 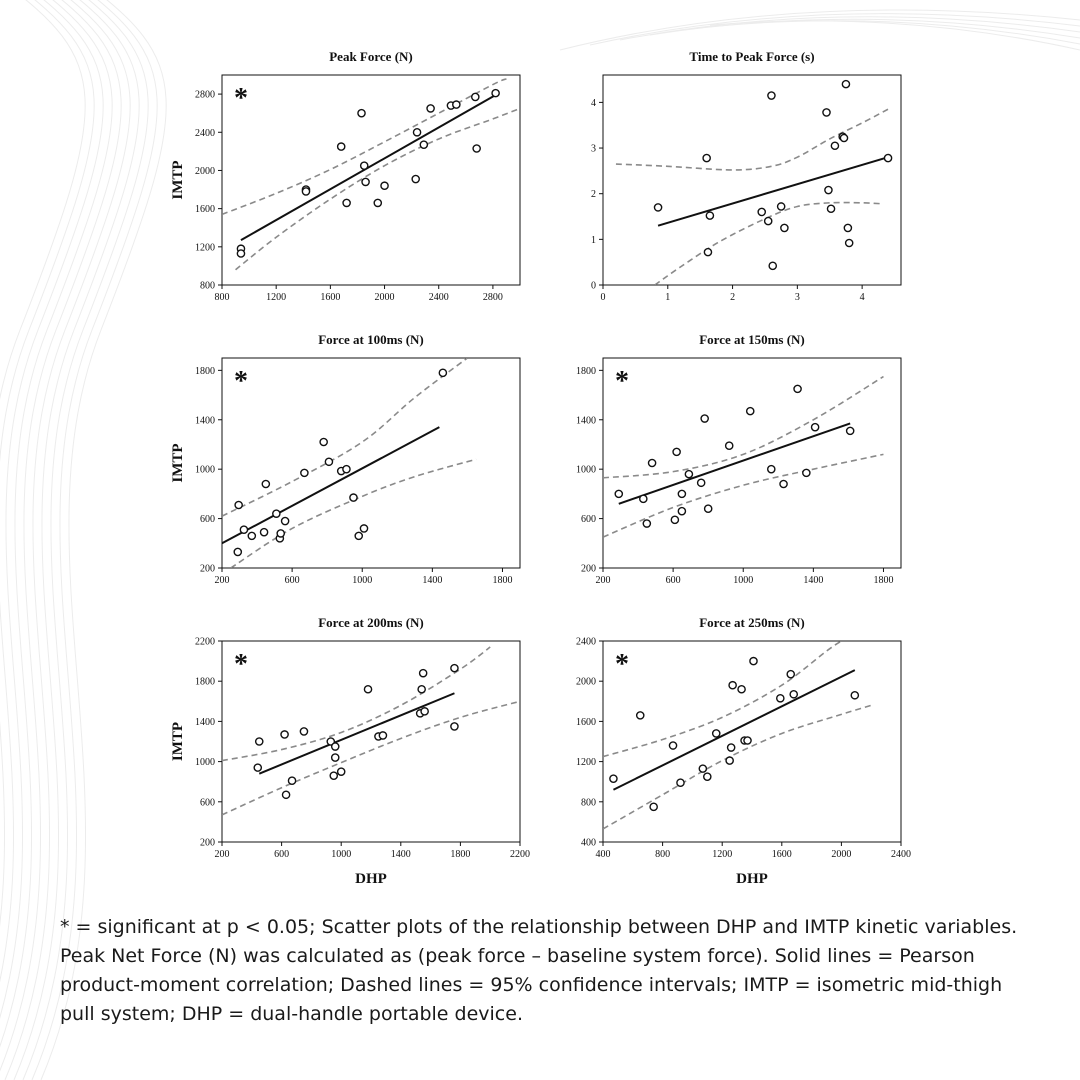 What do you see at coordinates (732, 297) in the screenshot?
I see `x-tick-label: 2` at bounding box center [732, 297].